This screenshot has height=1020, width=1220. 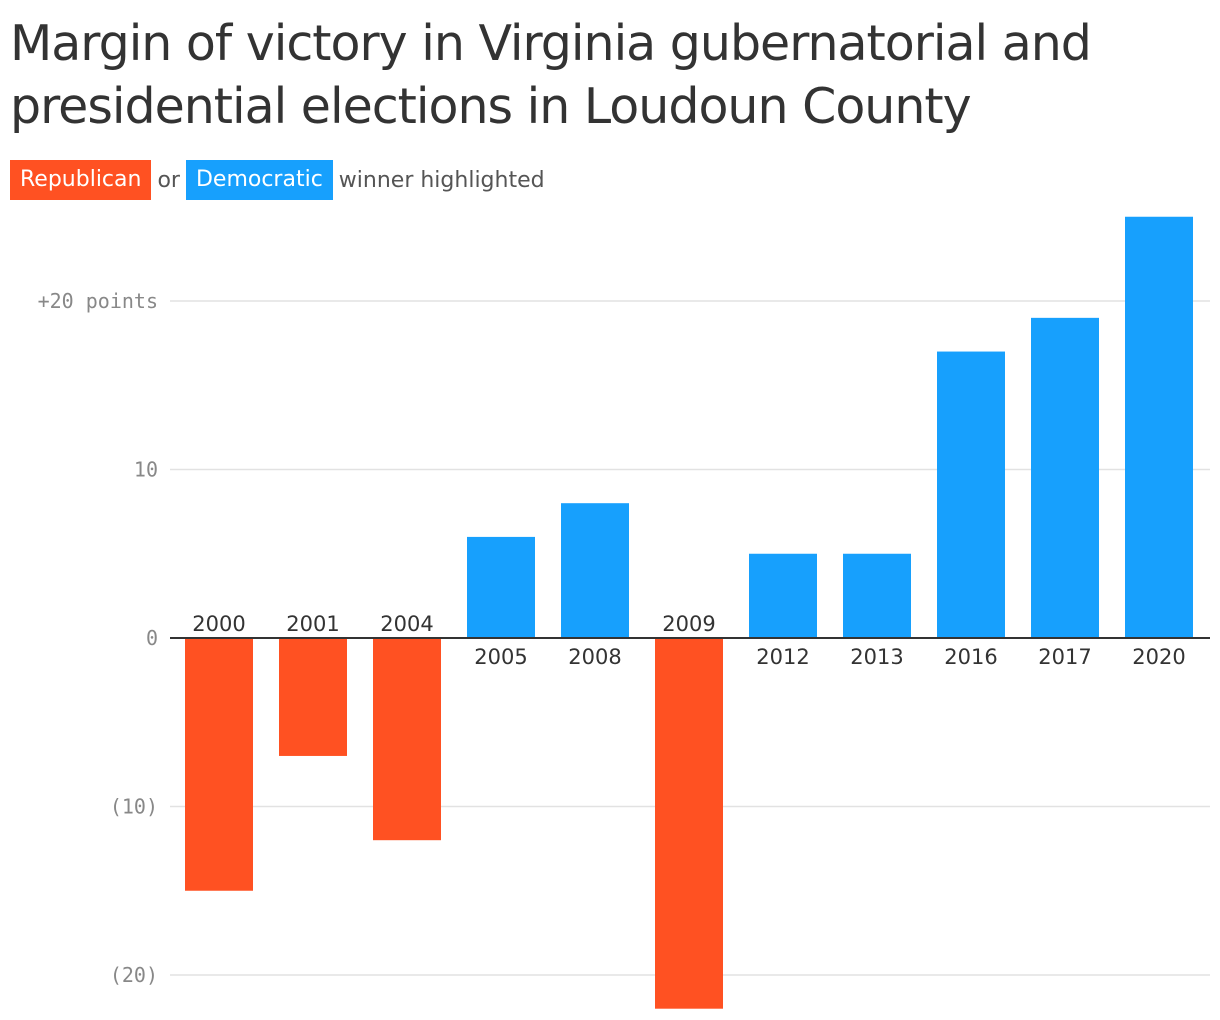 I want to click on y-tick-label-4: (20), so click(x=134, y=975).